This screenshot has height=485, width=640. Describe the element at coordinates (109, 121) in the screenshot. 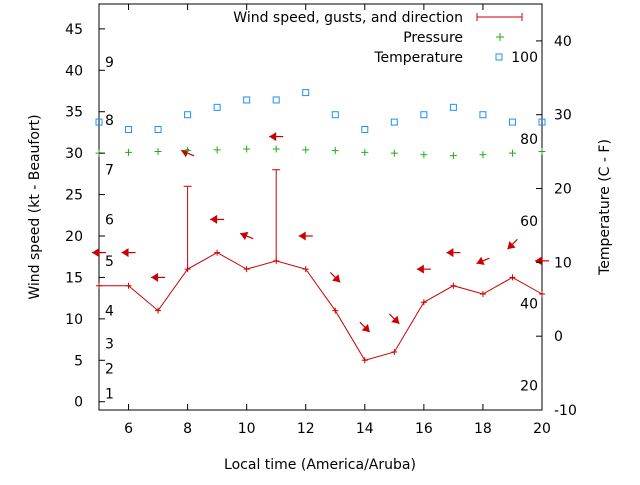

I see `beaufort-label: 8` at that location.